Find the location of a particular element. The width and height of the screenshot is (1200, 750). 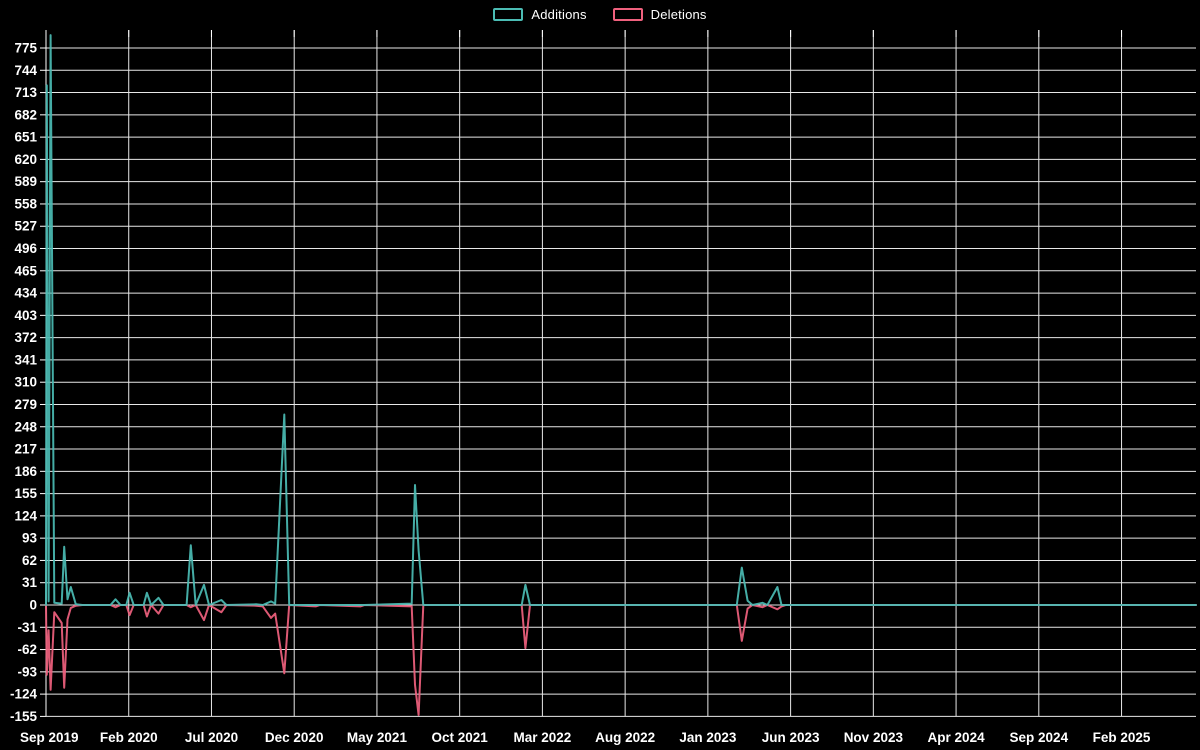

y-tick-label: 434 is located at coordinates (25, 293).